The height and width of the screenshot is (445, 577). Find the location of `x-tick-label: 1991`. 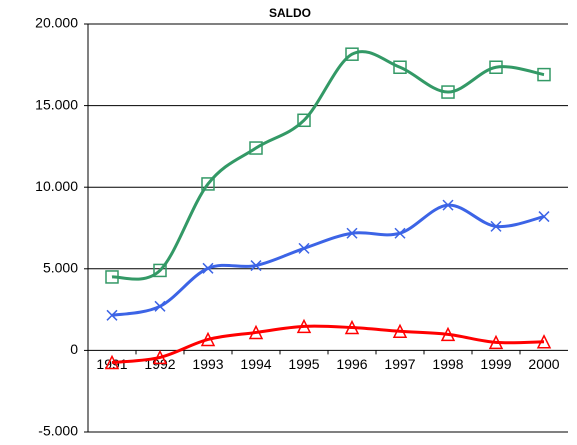

x-tick-label: 1991 is located at coordinates (111, 364).